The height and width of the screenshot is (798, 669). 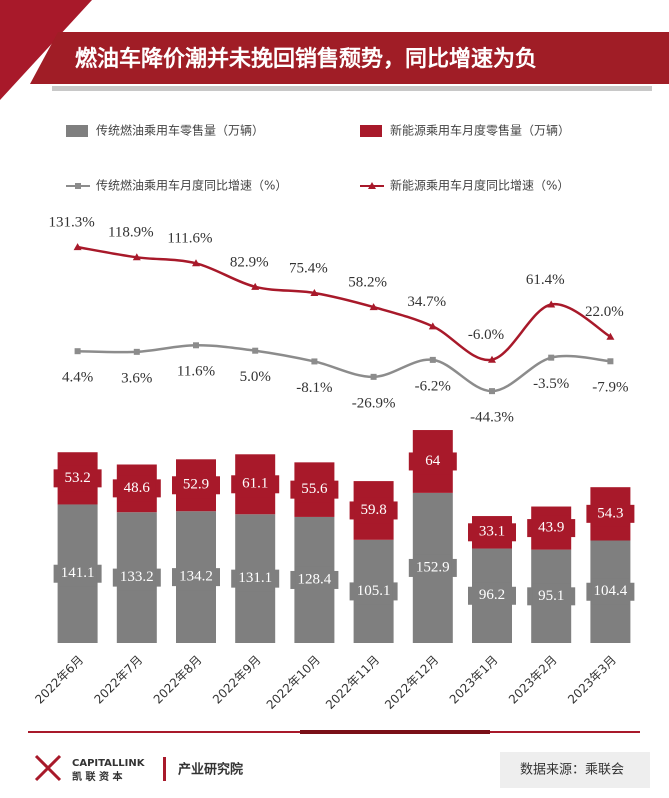 I want to click on logo-cn: 凯 联 资 本, so click(x=97, y=776).